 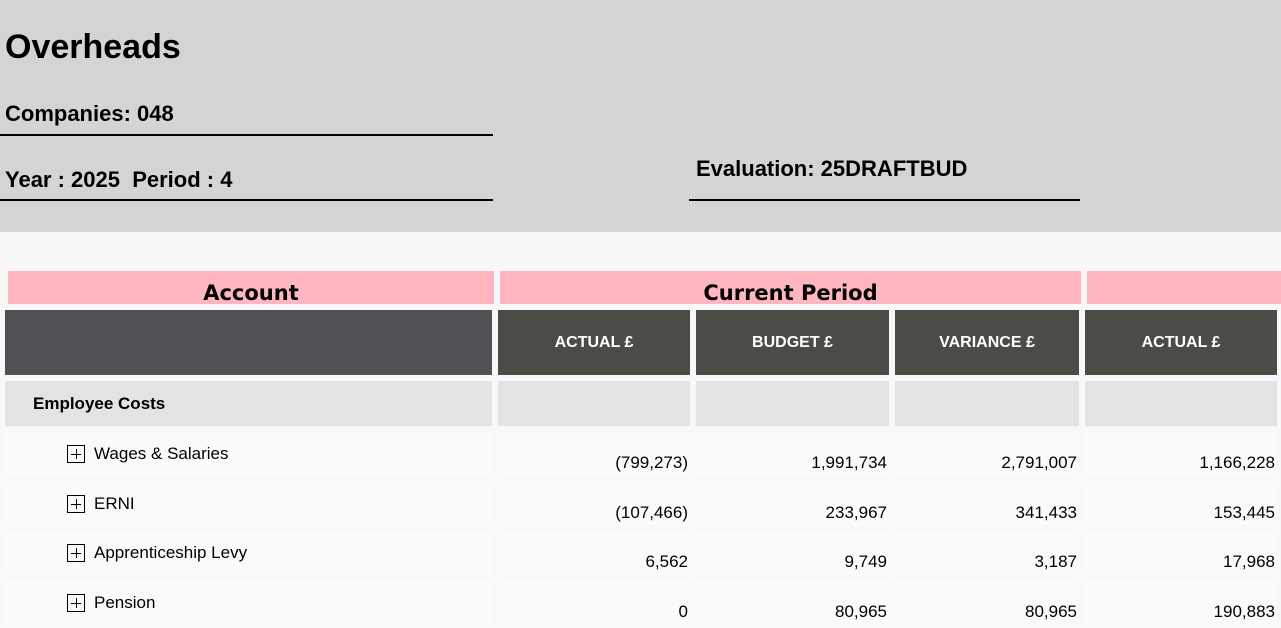 What do you see at coordinates (99, 403) in the screenshot?
I see `section-label: Employee Costs` at bounding box center [99, 403].